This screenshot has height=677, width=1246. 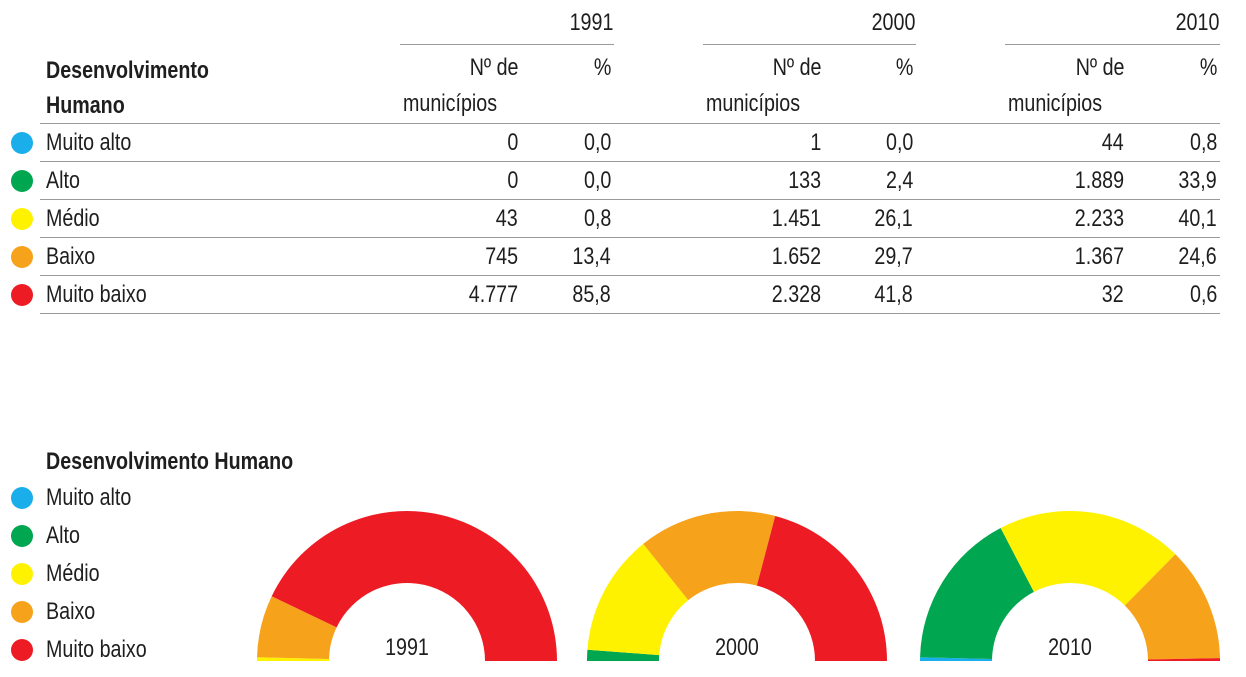 What do you see at coordinates (893, 256) in the screenshot?
I see `cell-pct: 29,7` at bounding box center [893, 256].